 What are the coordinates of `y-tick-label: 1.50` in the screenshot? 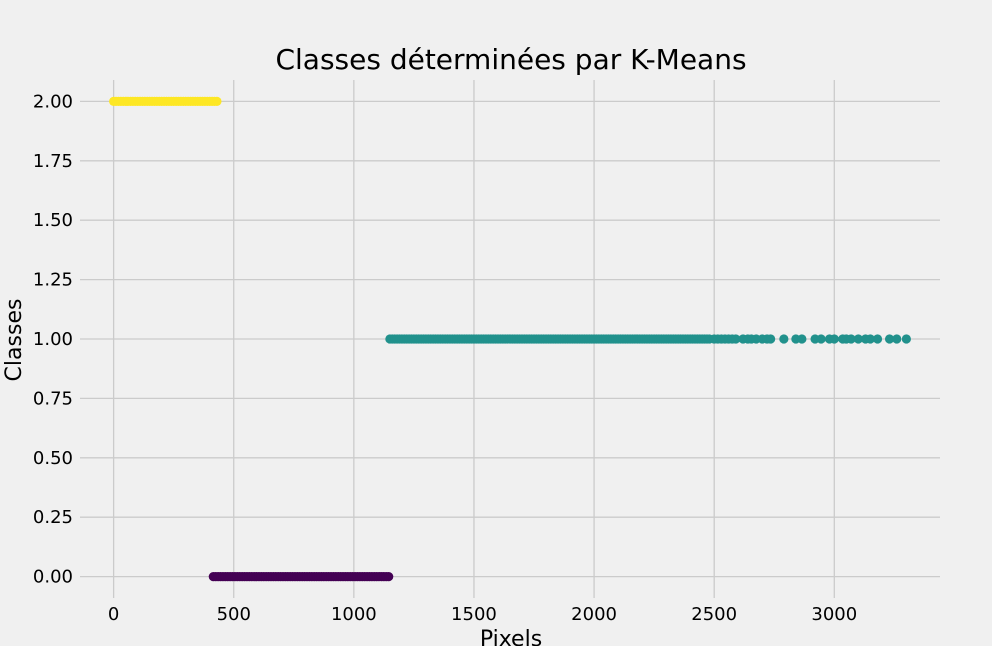 It's located at (53, 220).